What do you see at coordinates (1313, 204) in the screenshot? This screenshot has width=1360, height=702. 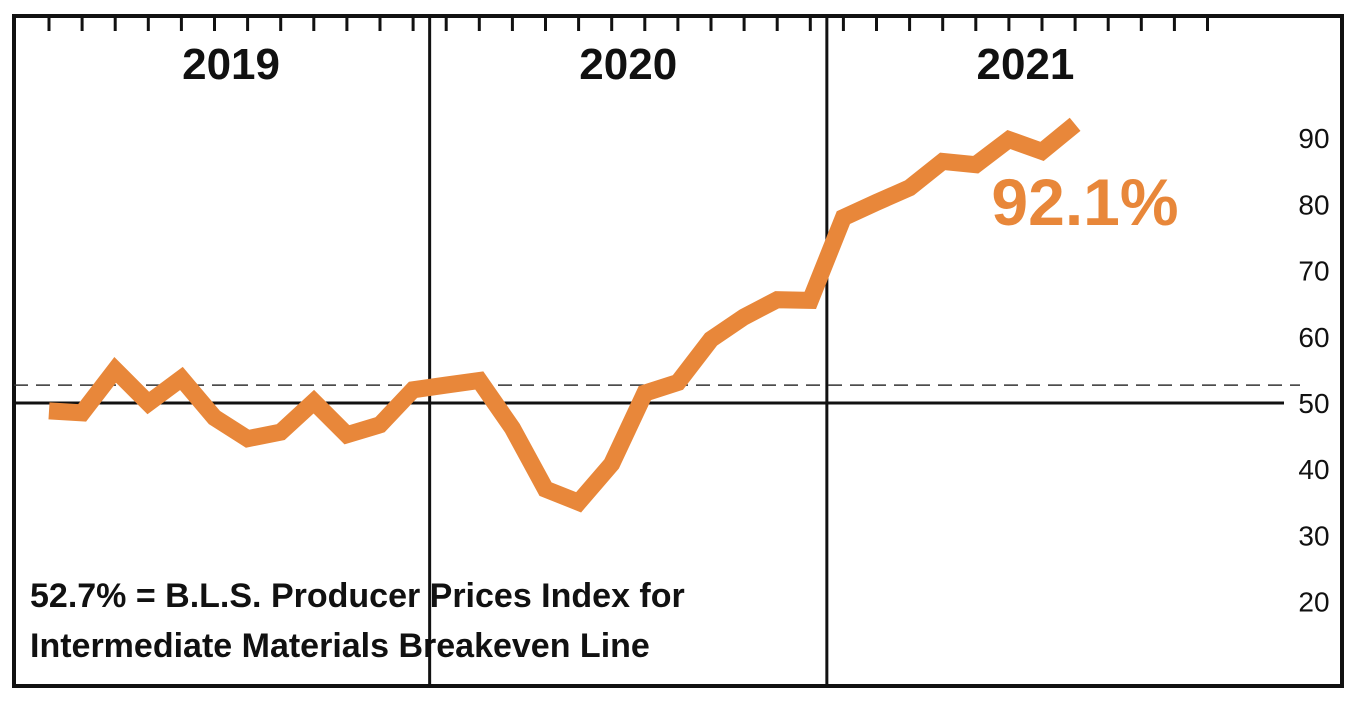 I see `y-tick-label-80: 80` at bounding box center [1313, 204].